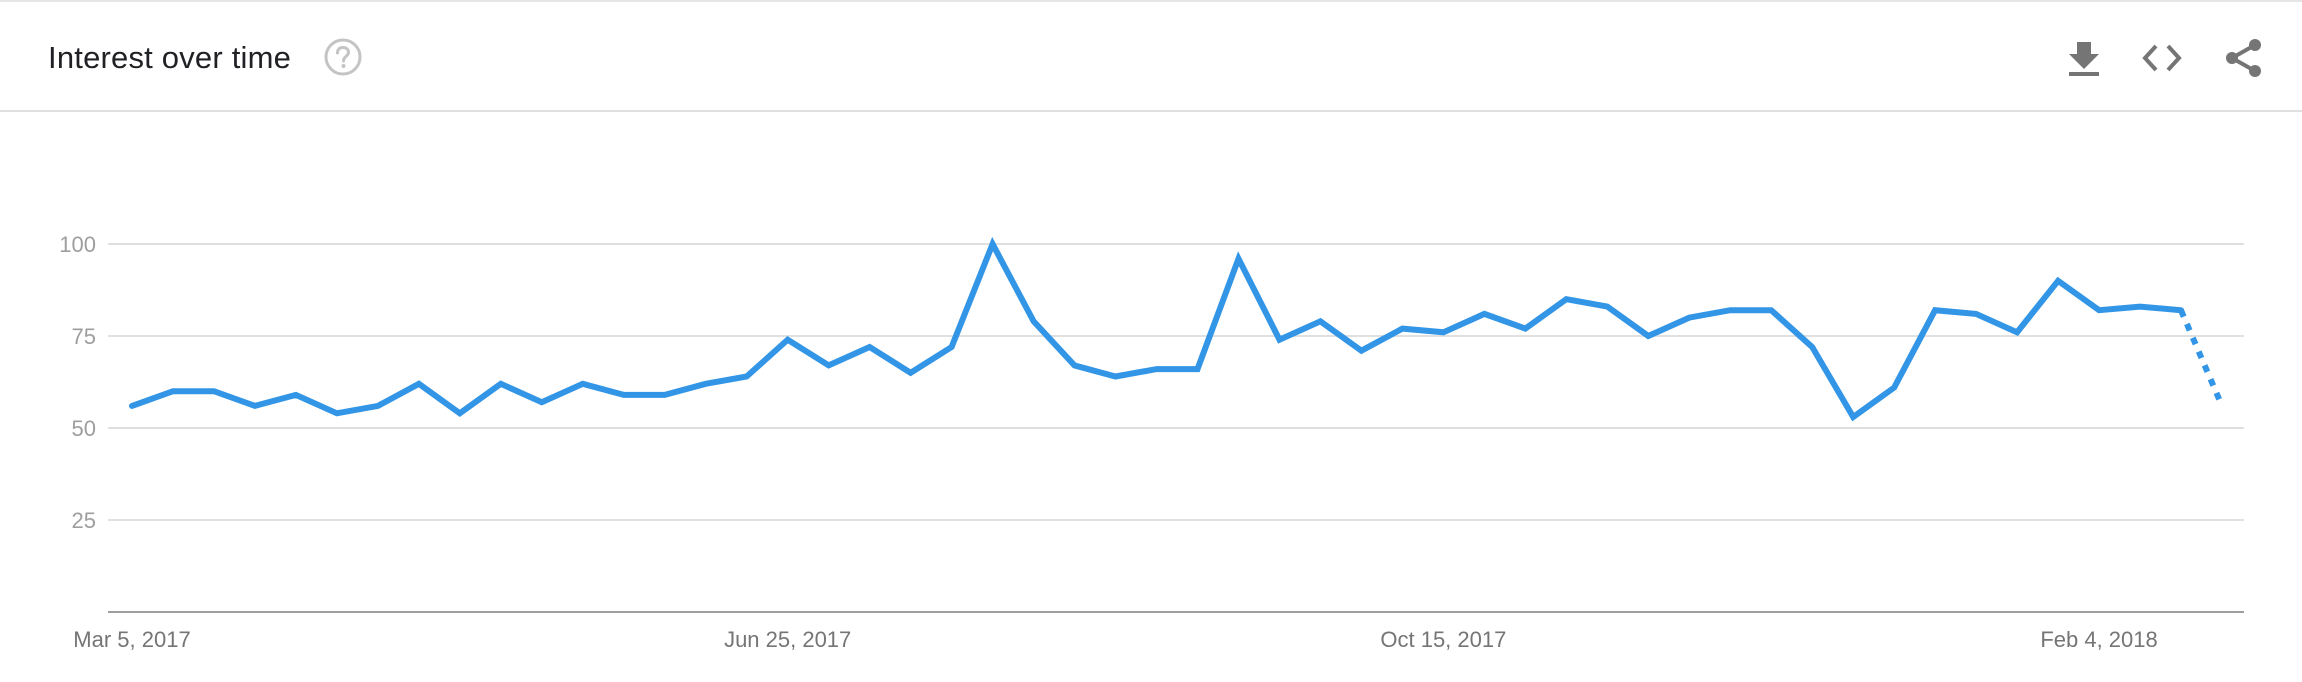  Describe the element at coordinates (170, 57) in the screenshot. I see `card-title: Interest over time` at that location.